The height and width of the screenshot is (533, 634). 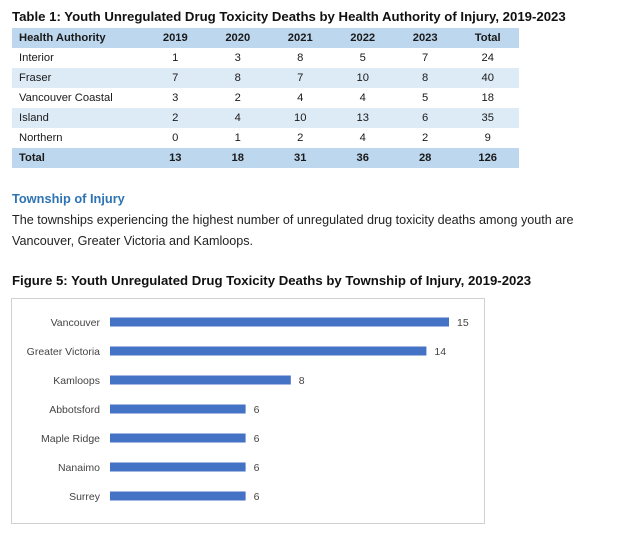 What do you see at coordinates (238, 38) in the screenshot?
I see `column-header: 2020` at bounding box center [238, 38].